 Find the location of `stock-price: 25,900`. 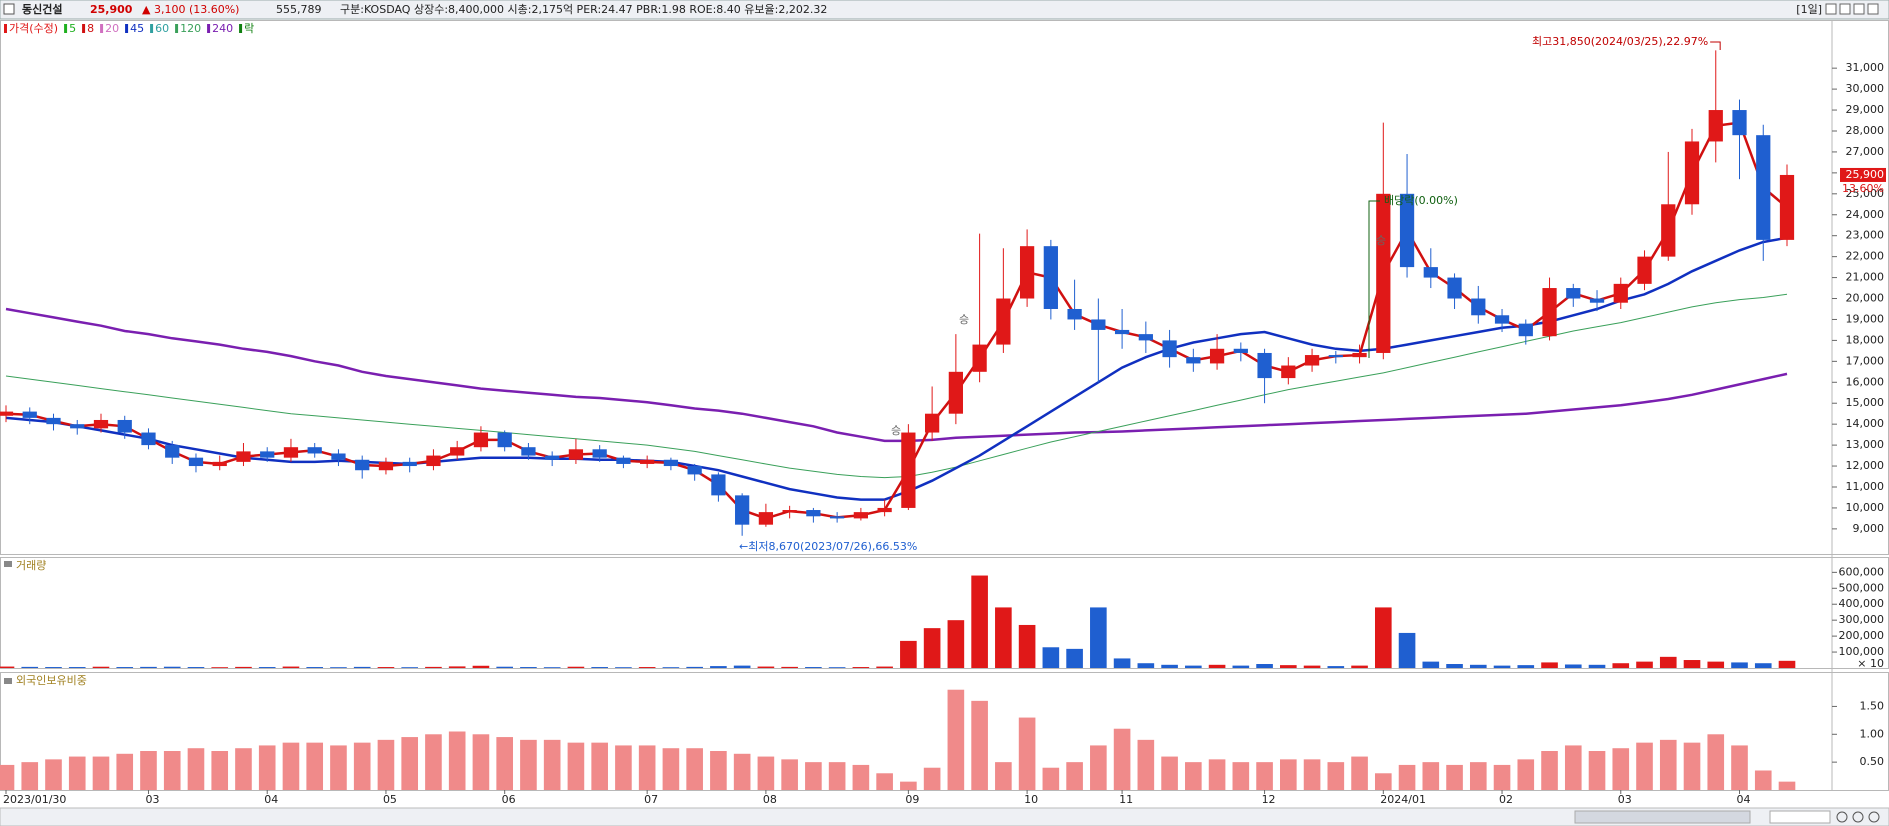

stock-price: 25,900 is located at coordinates (111, 9).